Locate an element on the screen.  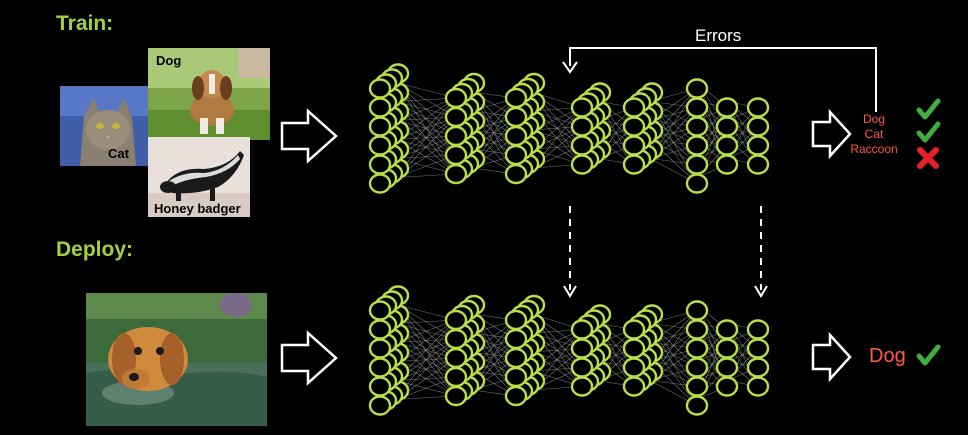
deploy-output-arrow is located at coordinates (831, 357).